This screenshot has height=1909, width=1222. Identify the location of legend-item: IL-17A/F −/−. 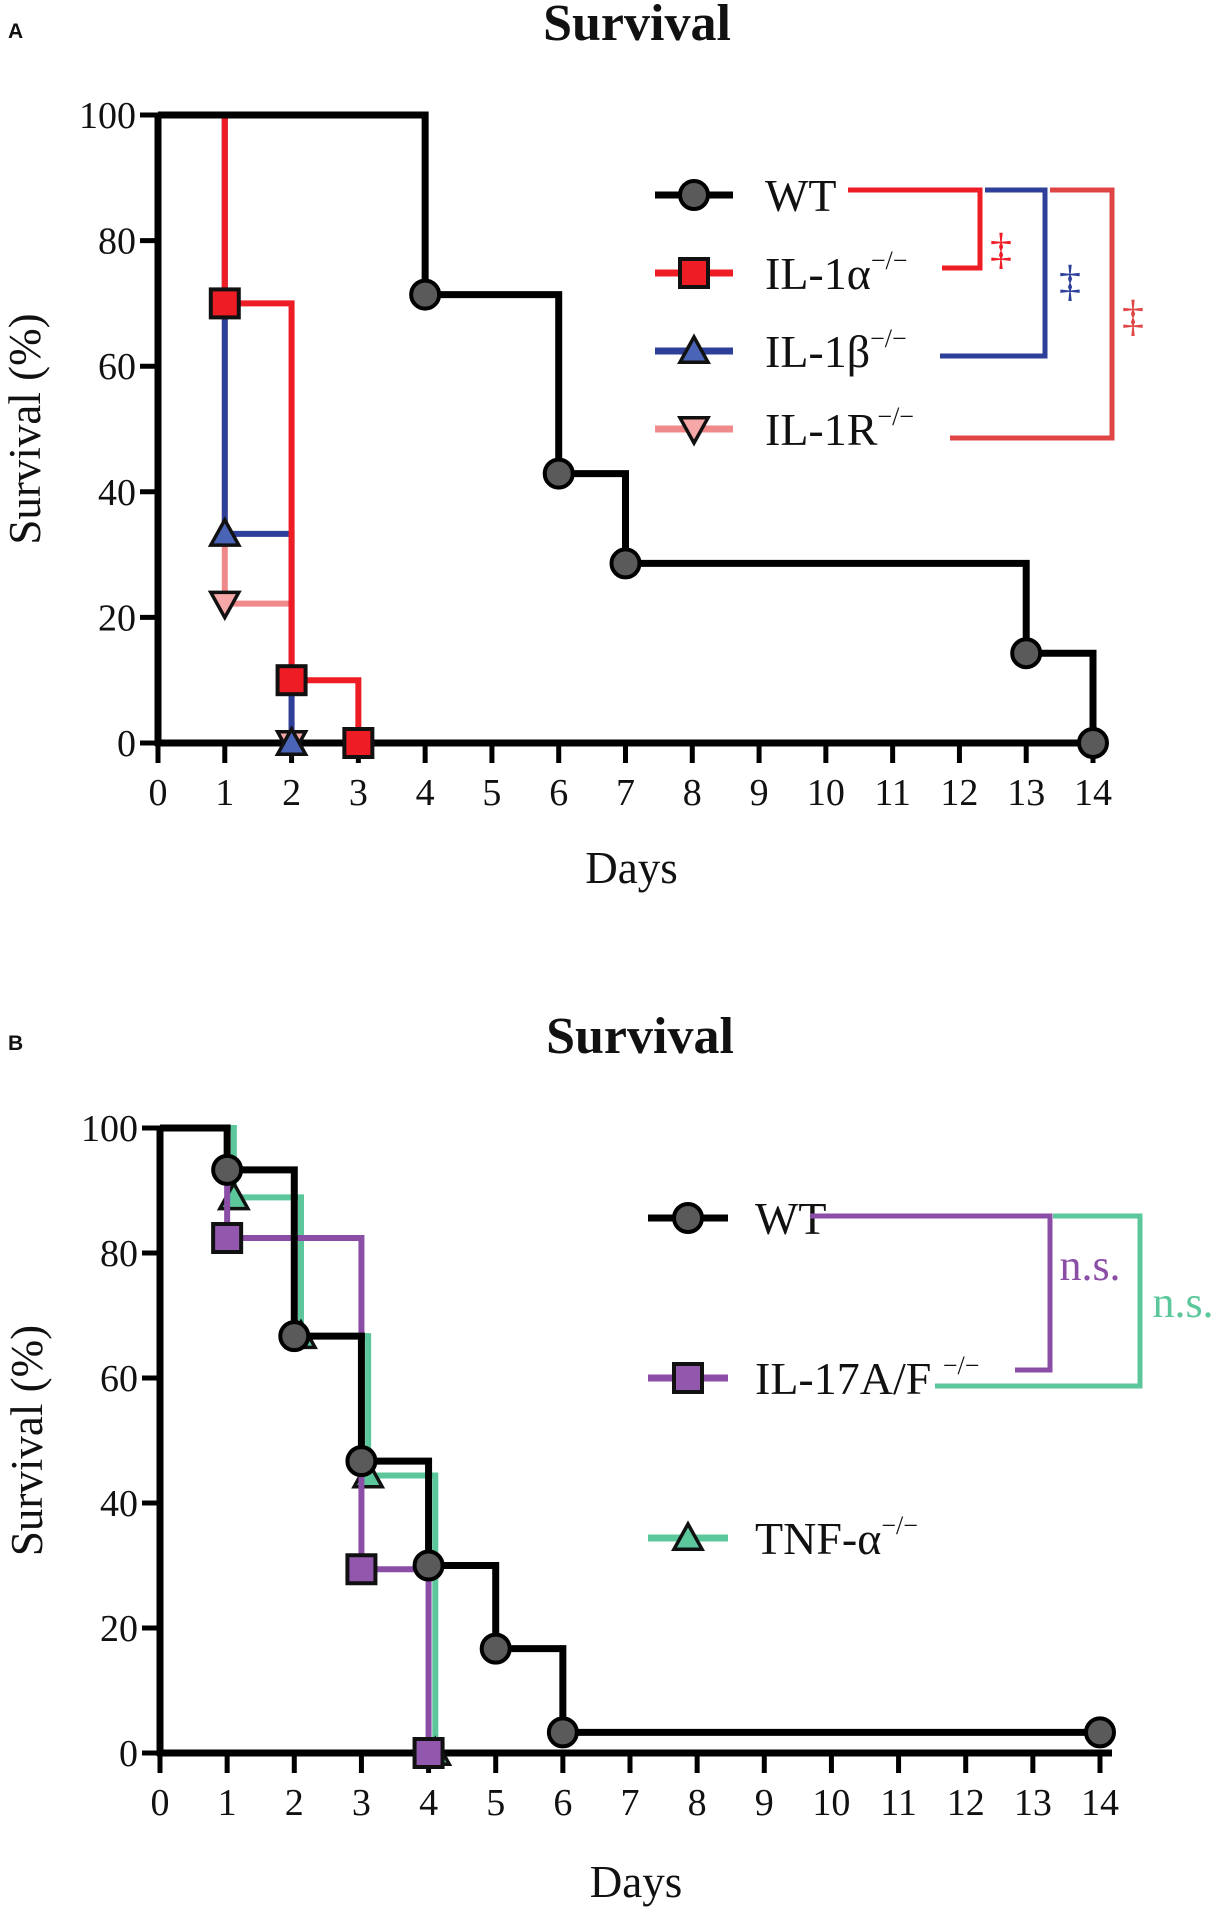
(813, 1377).